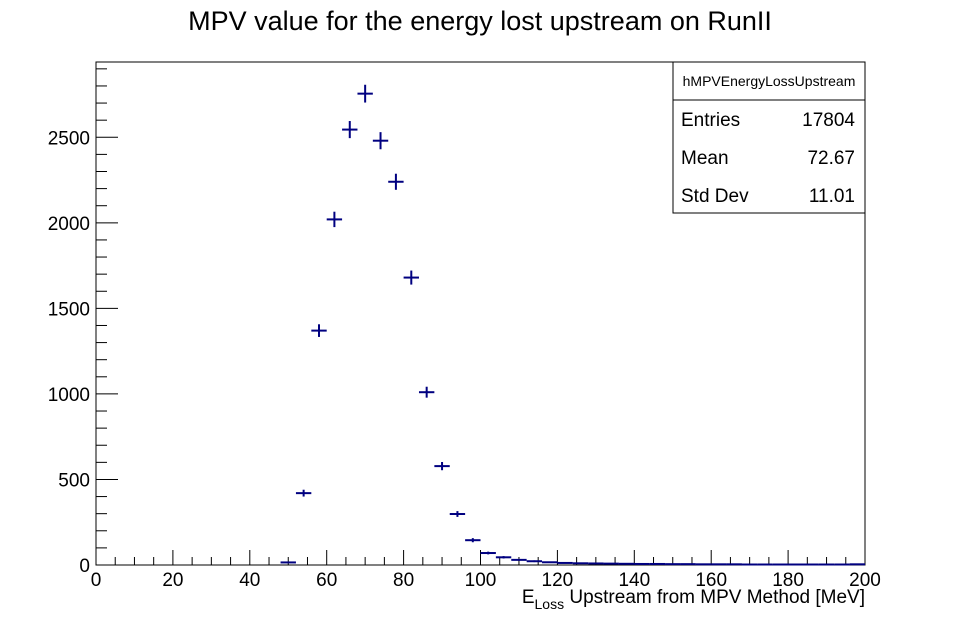 The height and width of the screenshot is (627, 960). I want to click on x-tick-label: 200, so click(865, 580).